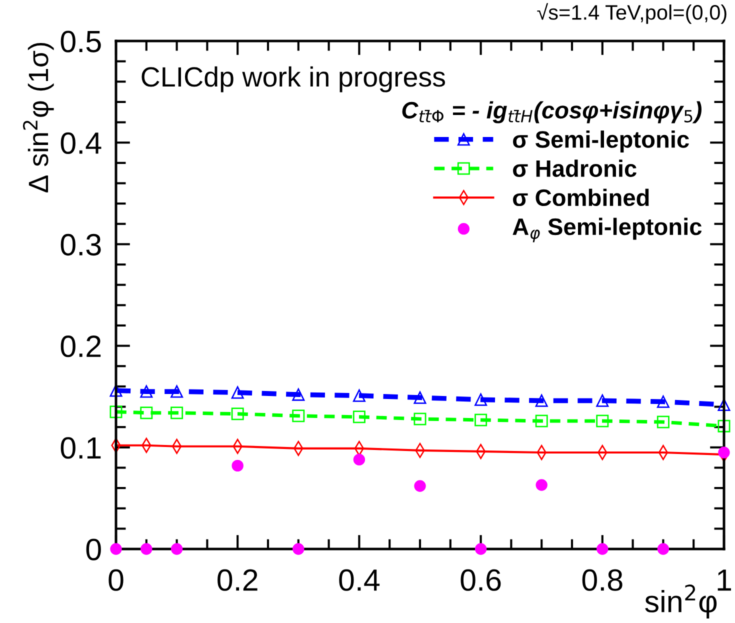 This screenshot has height=623, width=735. I want to click on x-tick-label: 0.8, so click(602, 580).